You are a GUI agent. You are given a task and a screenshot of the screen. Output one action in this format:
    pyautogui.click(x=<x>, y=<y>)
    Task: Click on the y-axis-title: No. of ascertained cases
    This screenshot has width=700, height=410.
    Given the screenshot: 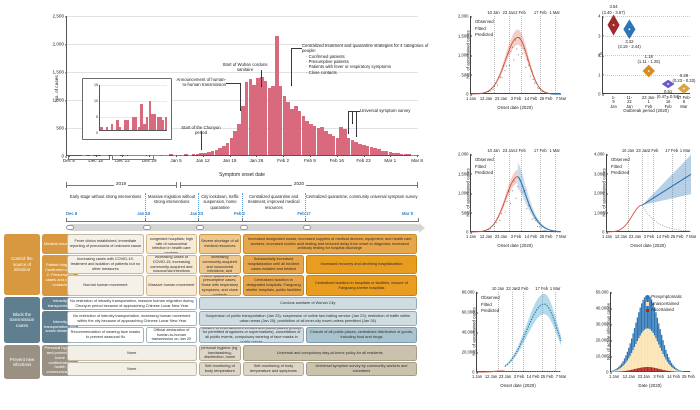 What is the action you would take?
    pyautogui.click(x=468, y=192)
    